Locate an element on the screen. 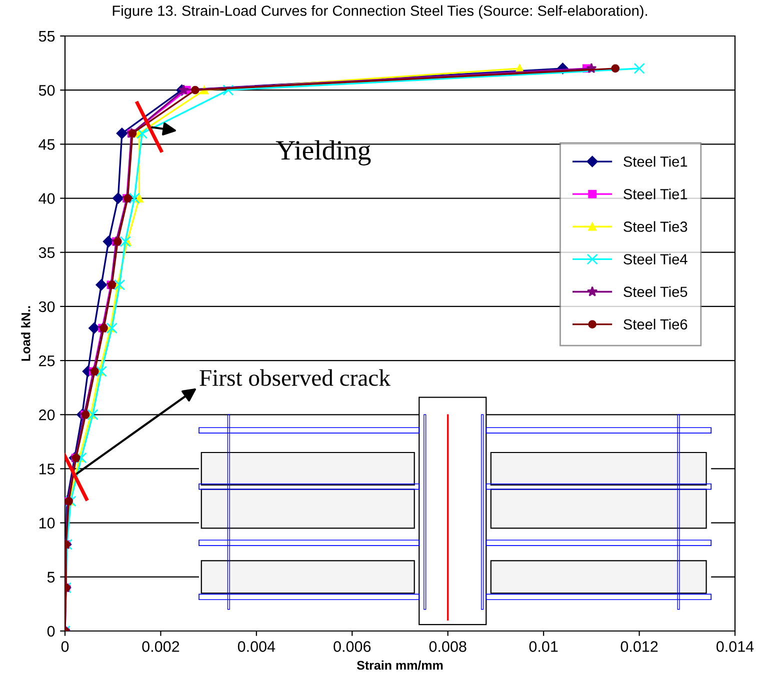  y-tick-label: 0 is located at coordinates (51, 631).